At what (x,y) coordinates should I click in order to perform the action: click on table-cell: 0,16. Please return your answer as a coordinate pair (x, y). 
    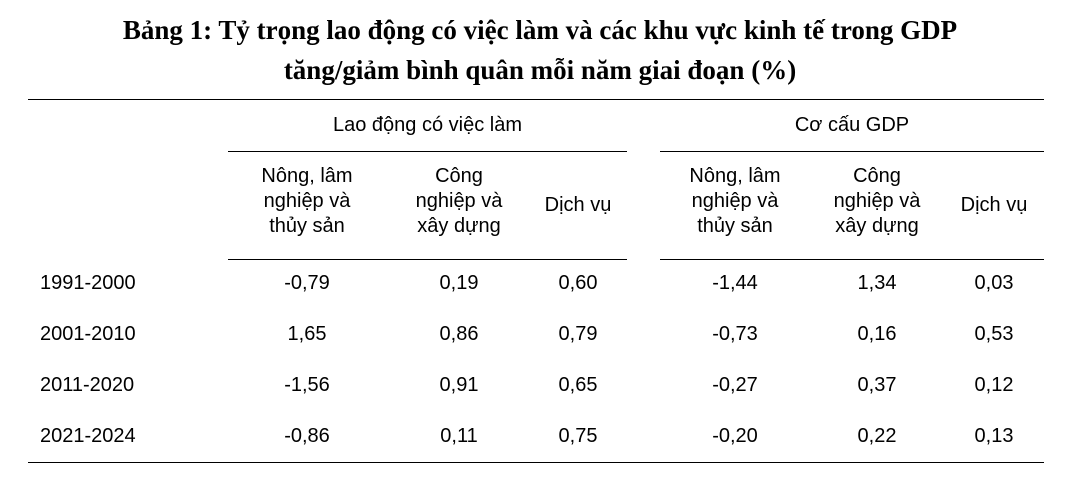
    Looking at the image, I should click on (877, 334).